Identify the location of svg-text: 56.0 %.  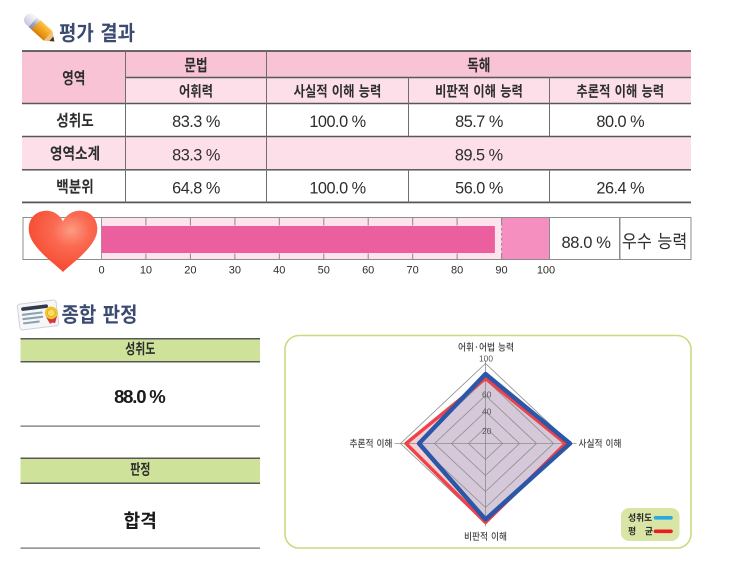
(479, 188).